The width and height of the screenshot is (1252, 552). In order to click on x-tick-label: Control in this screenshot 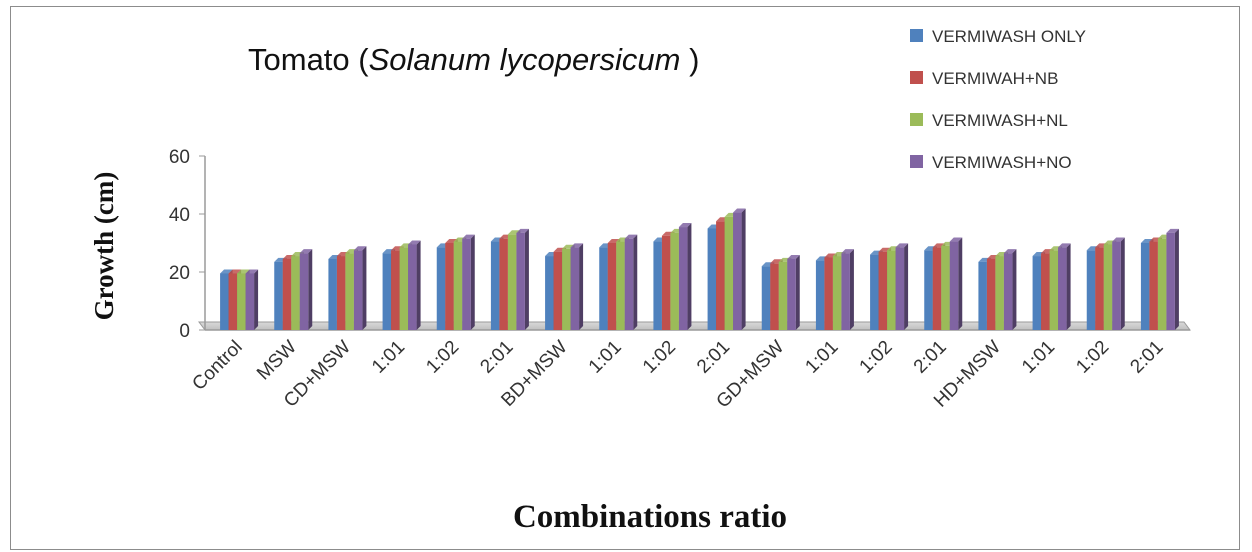, I will do `click(217, 366)`.